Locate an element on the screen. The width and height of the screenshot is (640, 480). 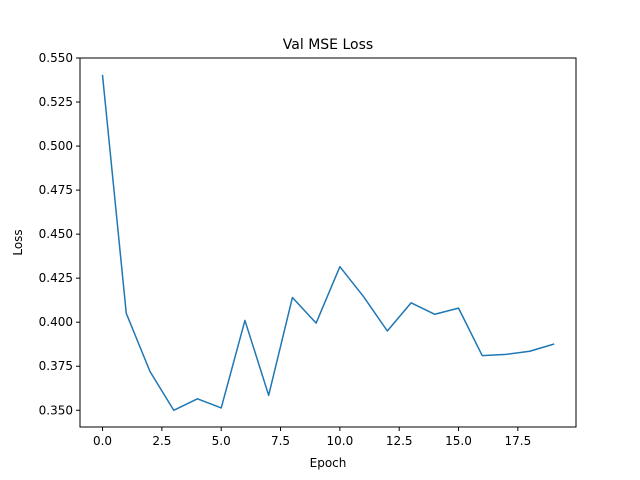
y-tick-label: 0.525 is located at coordinates (56, 102).